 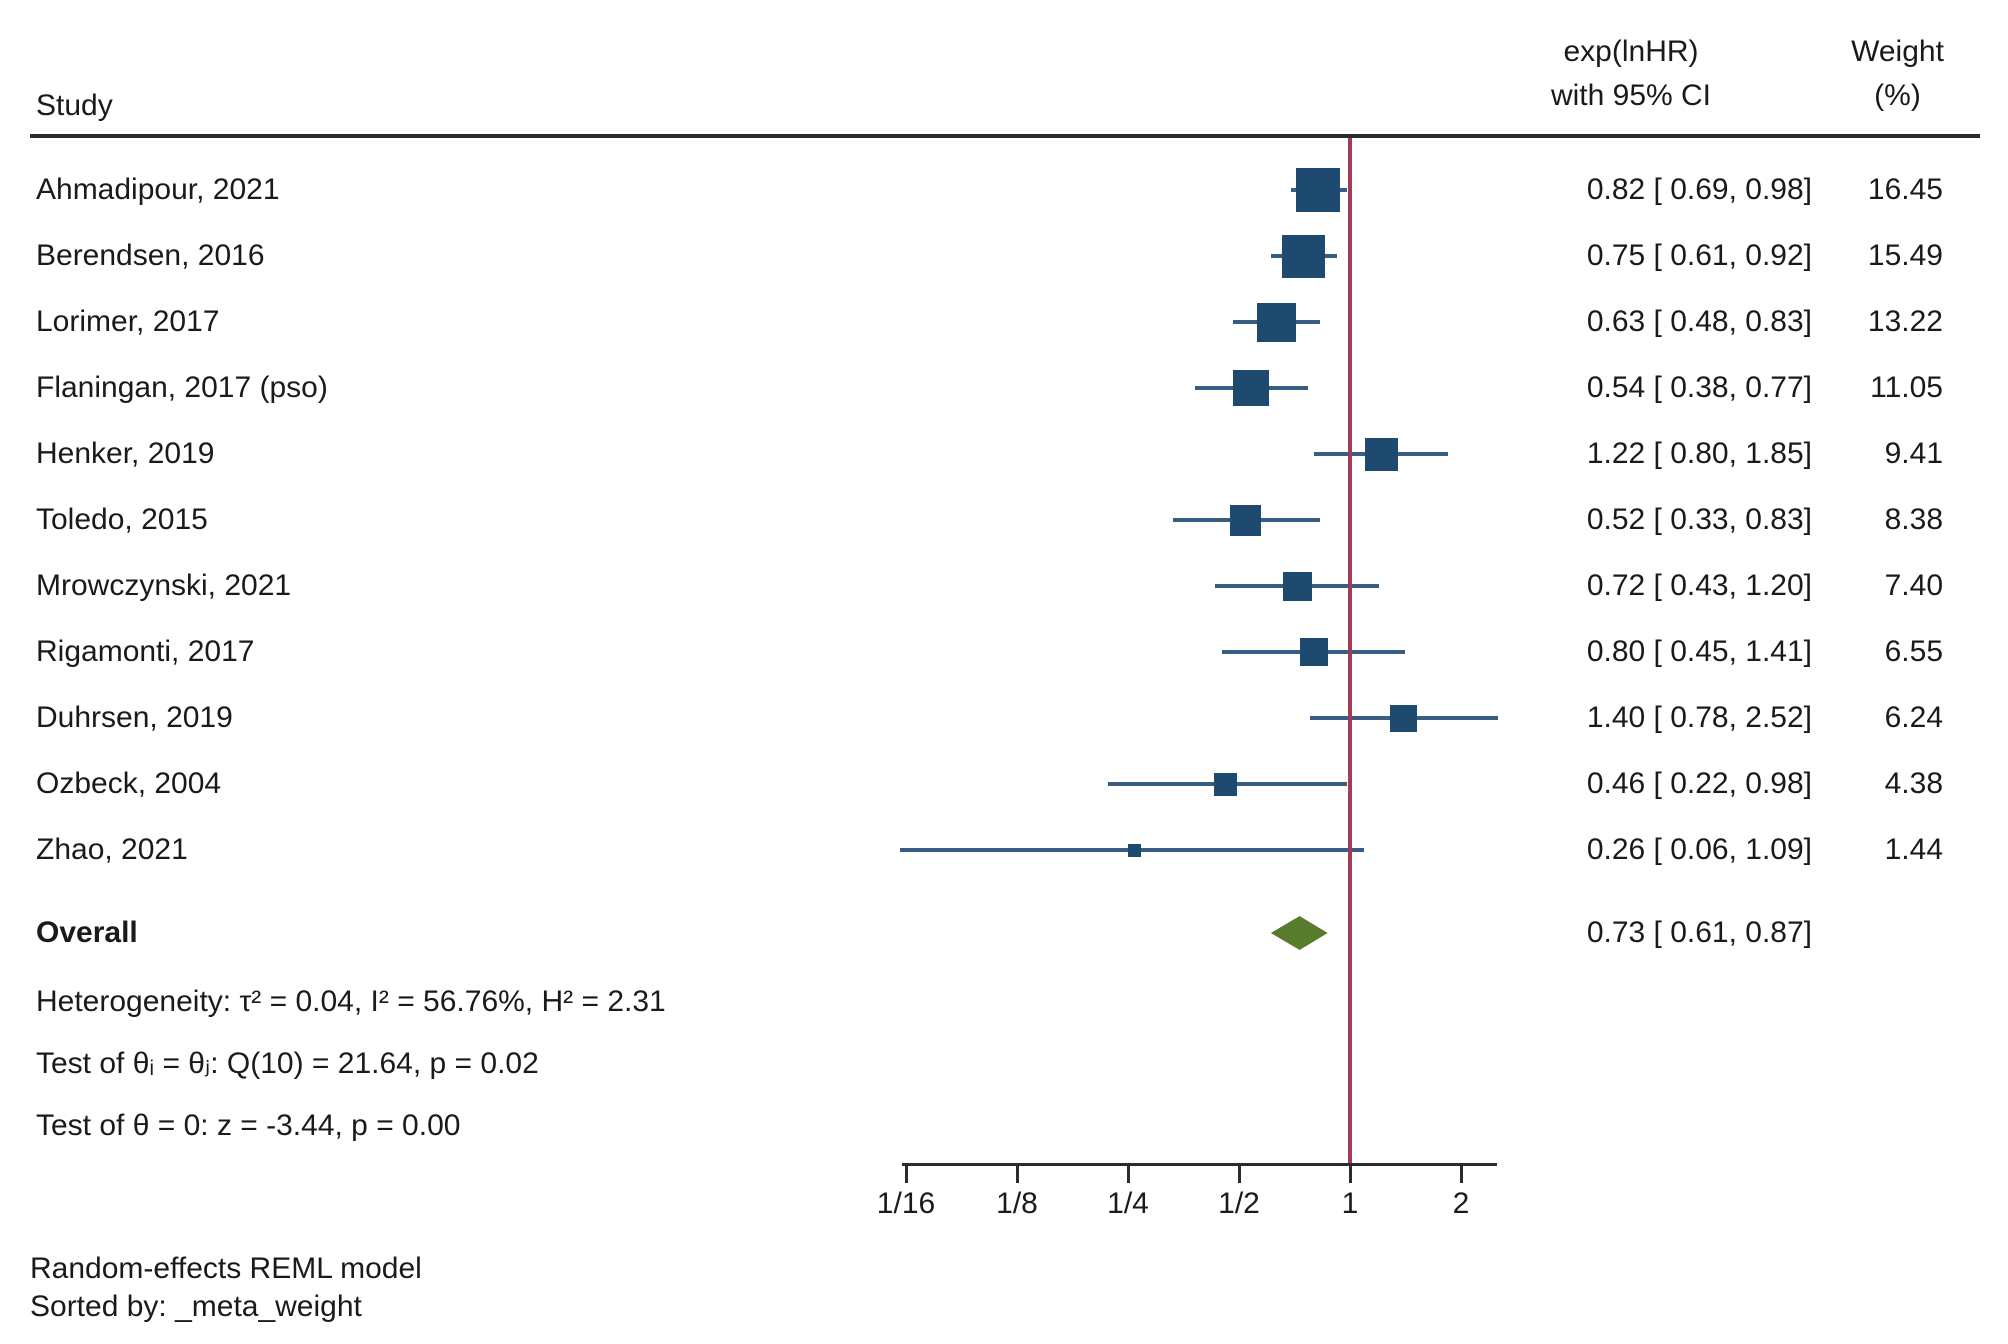 I want to click on x-axis-line, so click(x=1199, y=1164).